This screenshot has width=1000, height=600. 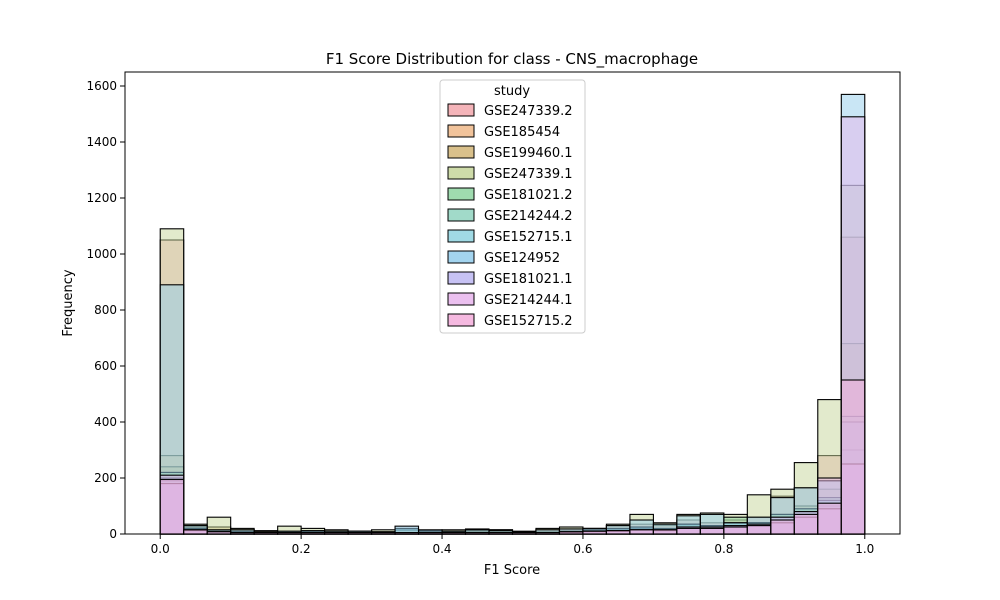 I want to click on bar-GSE152715.2-0, so click(x=172, y=506).